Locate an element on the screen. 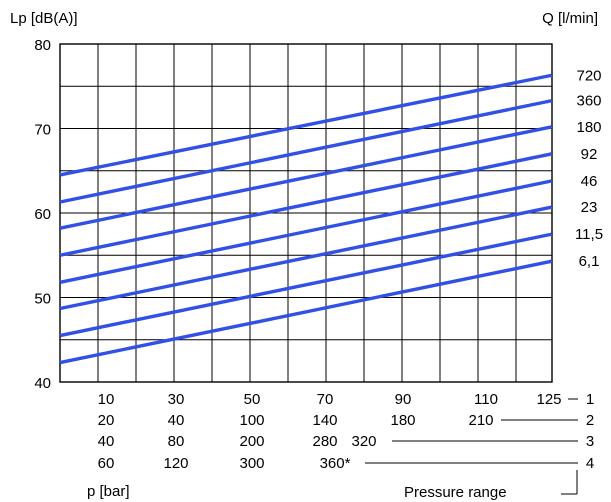  pressure-label: 280 is located at coordinates (324, 441).